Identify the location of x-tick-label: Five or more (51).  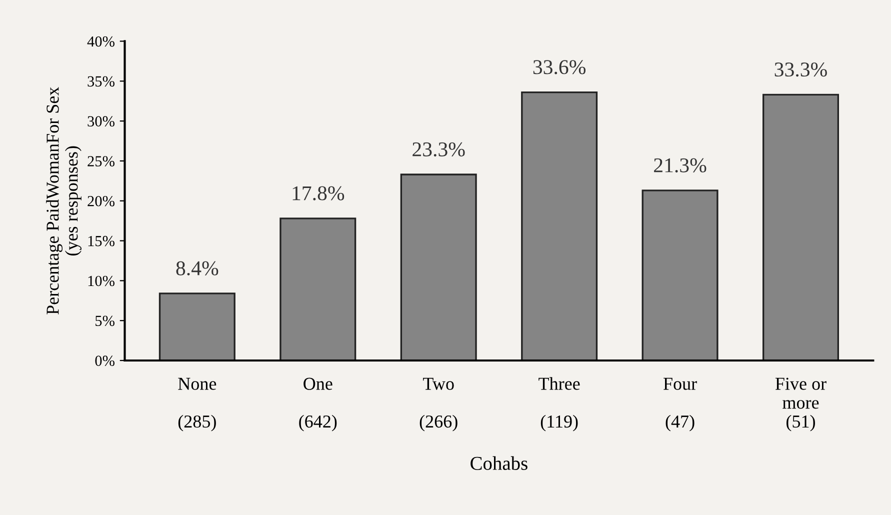
(800, 405).